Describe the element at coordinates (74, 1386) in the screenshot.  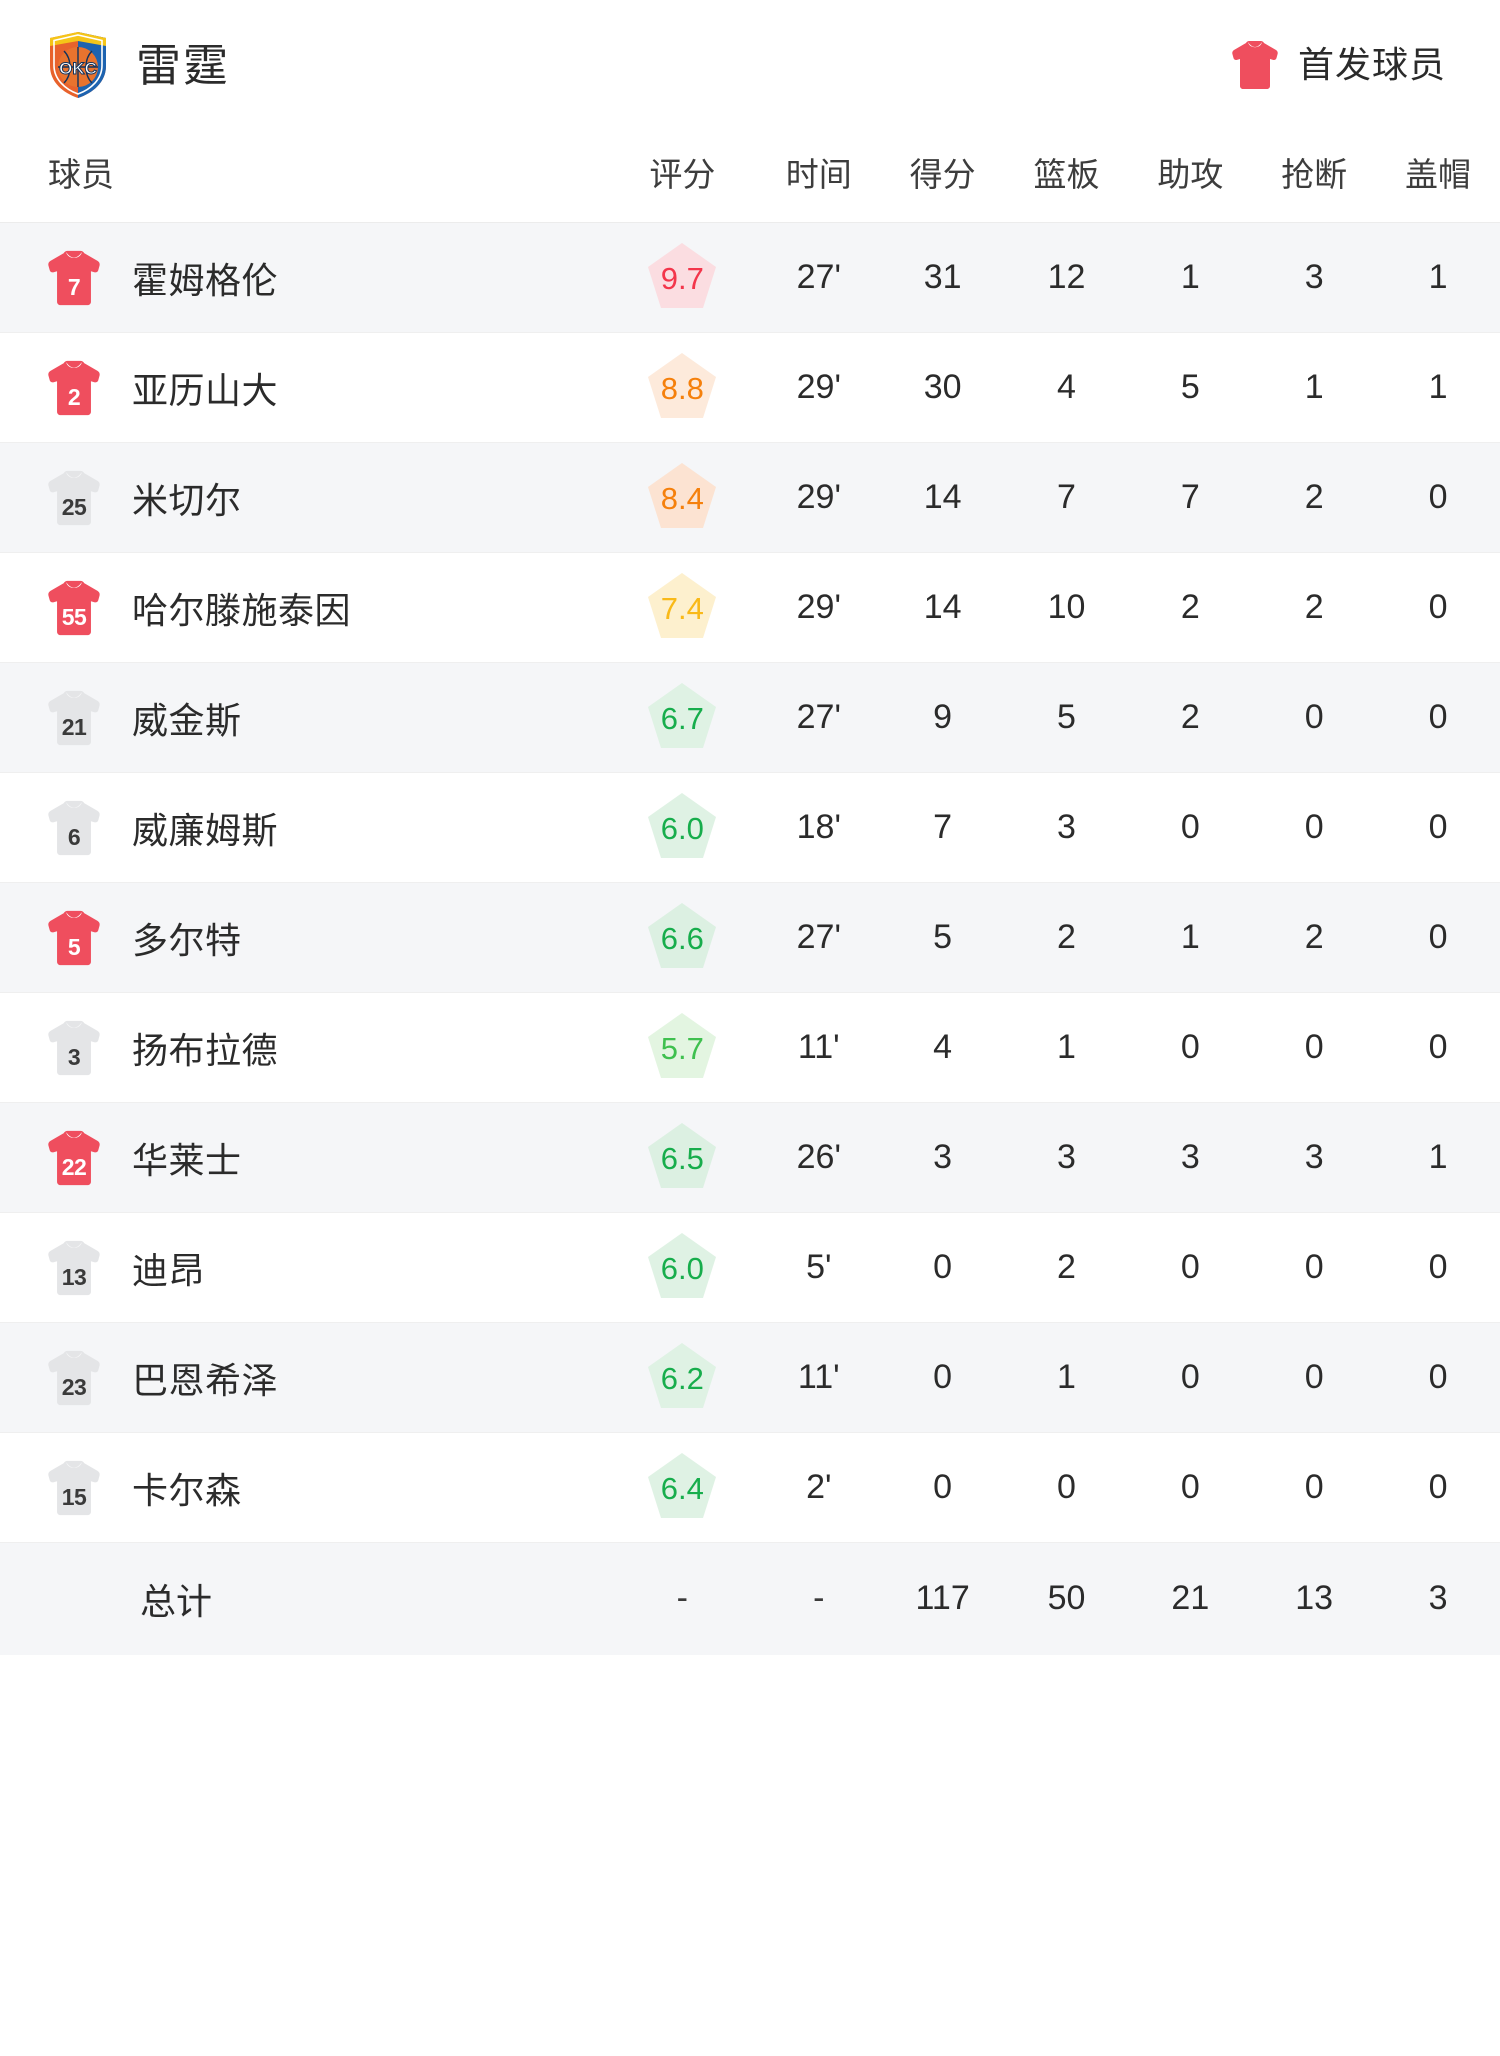
I see `jersey-number: 23` at that location.